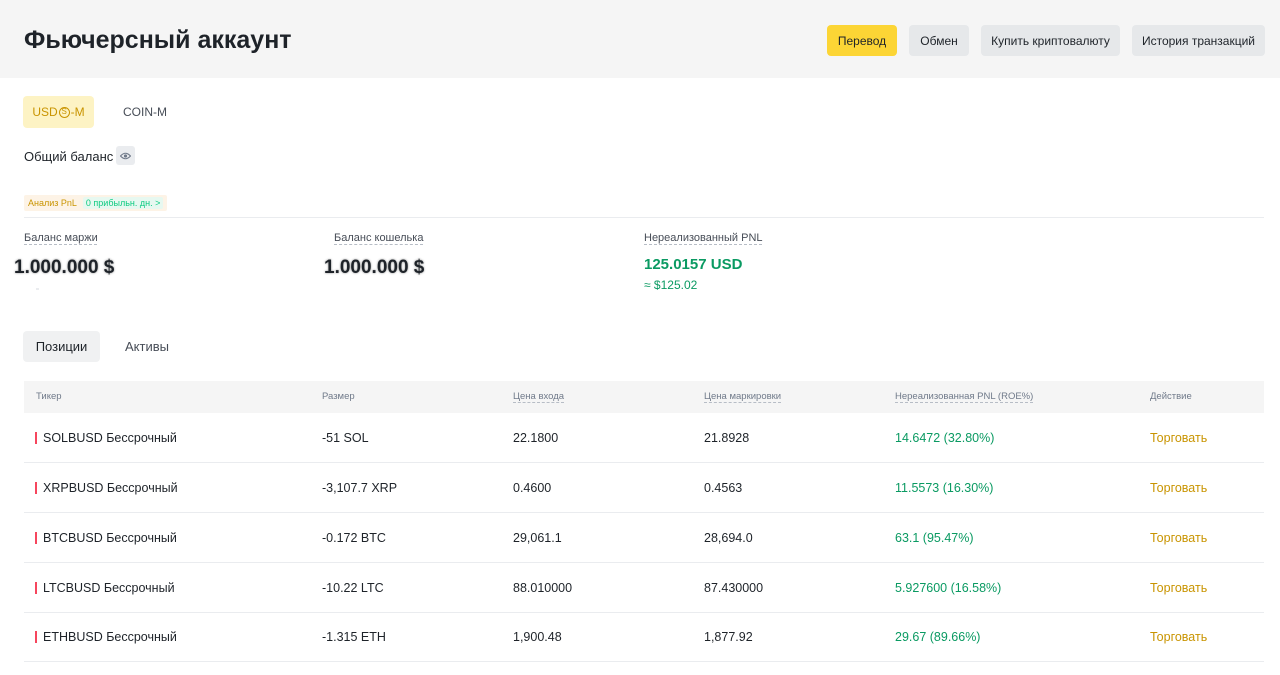 The image size is (1280, 675). Describe the element at coordinates (52, 203) in the screenshot. I see `pnl-analysis-link: Анализ PnL` at that location.